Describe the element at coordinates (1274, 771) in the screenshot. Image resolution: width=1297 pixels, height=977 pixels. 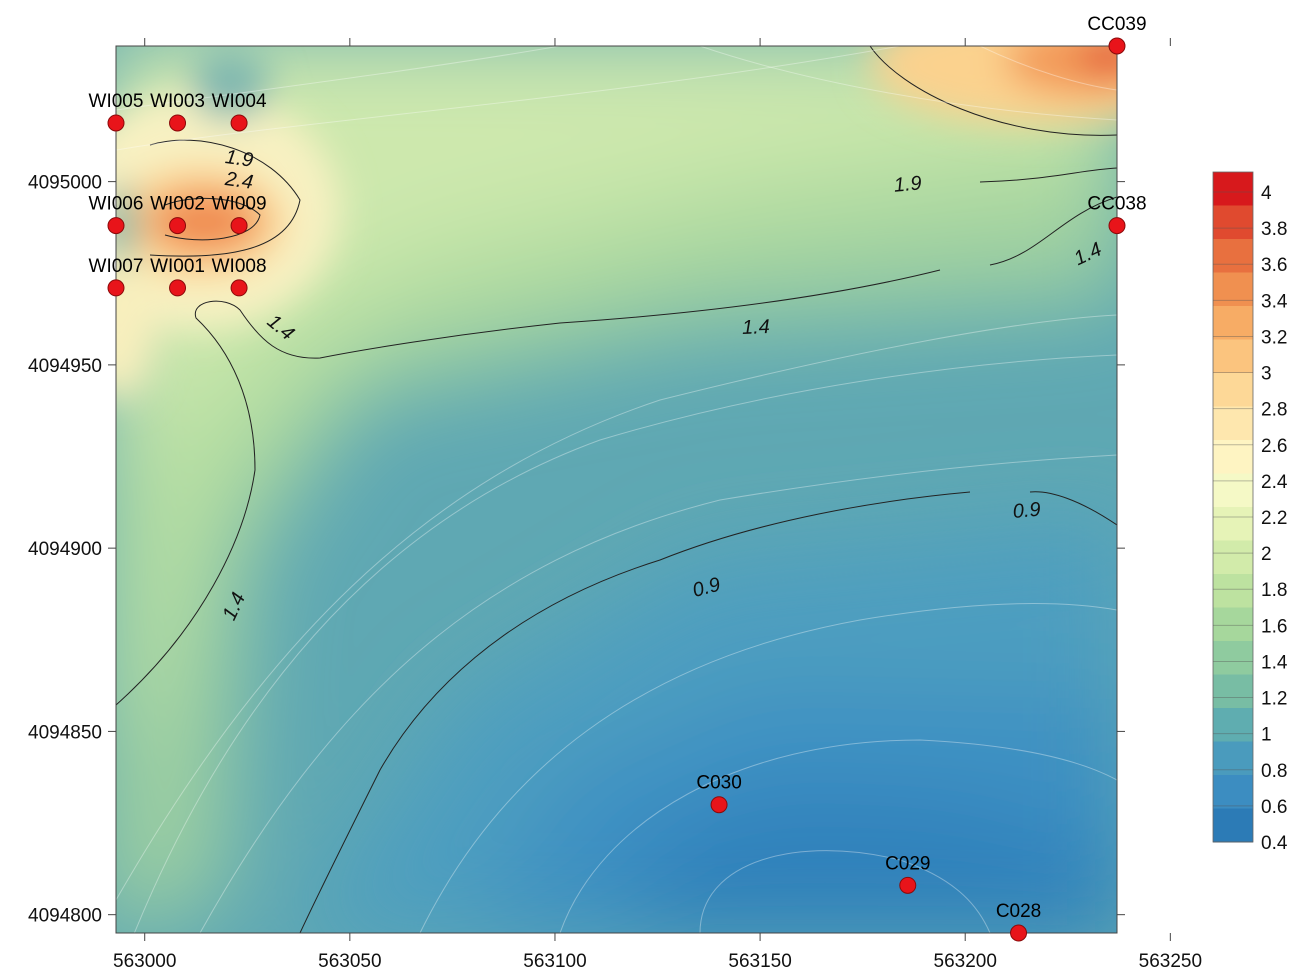
I see `colorbar-label: 0.8` at that location.